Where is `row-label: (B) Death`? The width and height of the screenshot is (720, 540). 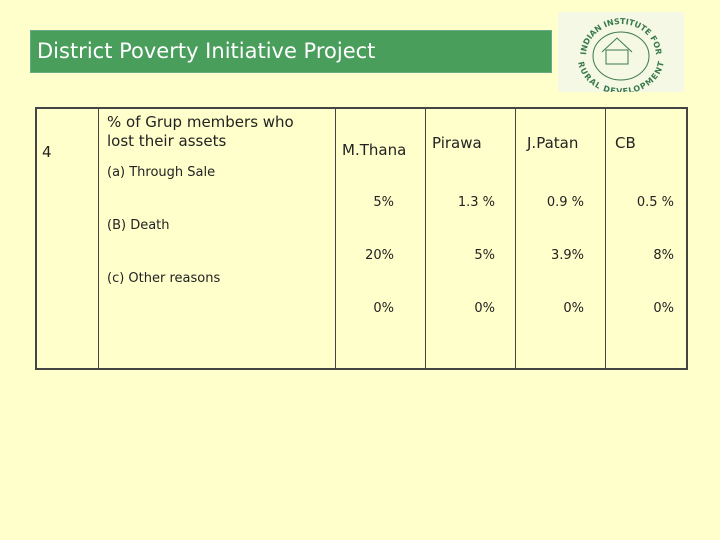
row-label: (B) Death is located at coordinates (138, 225).